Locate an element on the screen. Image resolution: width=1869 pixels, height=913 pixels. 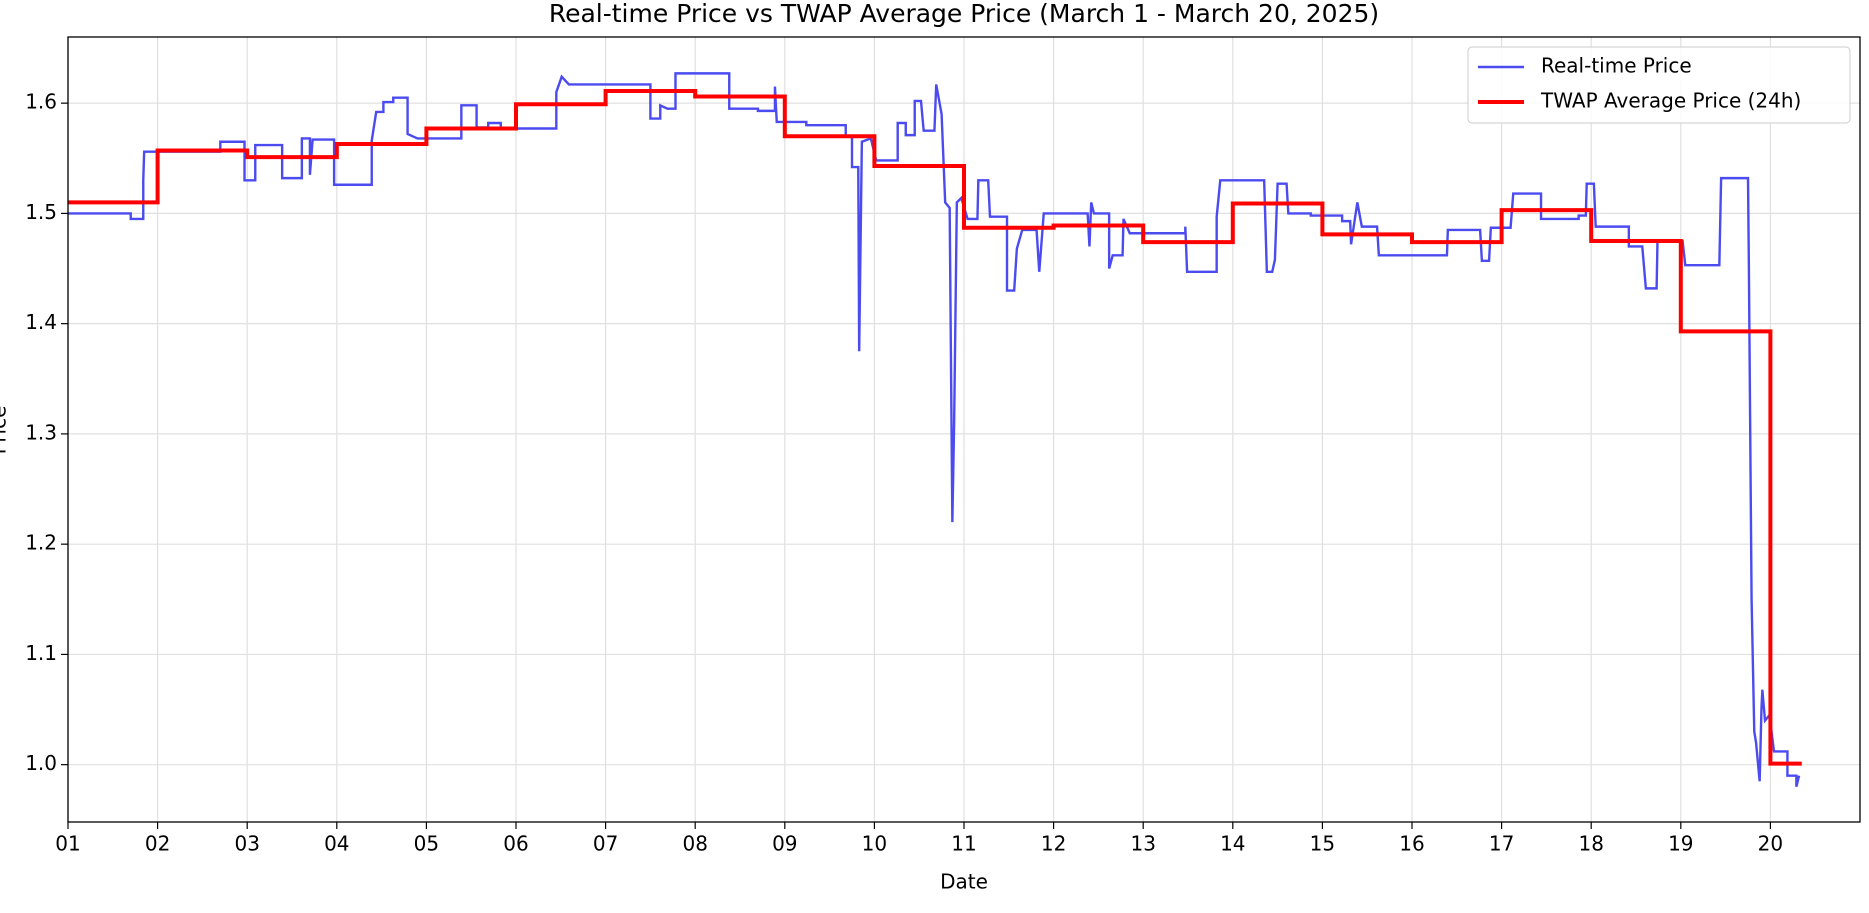
x-tick-label: 11 is located at coordinates (963, 844).